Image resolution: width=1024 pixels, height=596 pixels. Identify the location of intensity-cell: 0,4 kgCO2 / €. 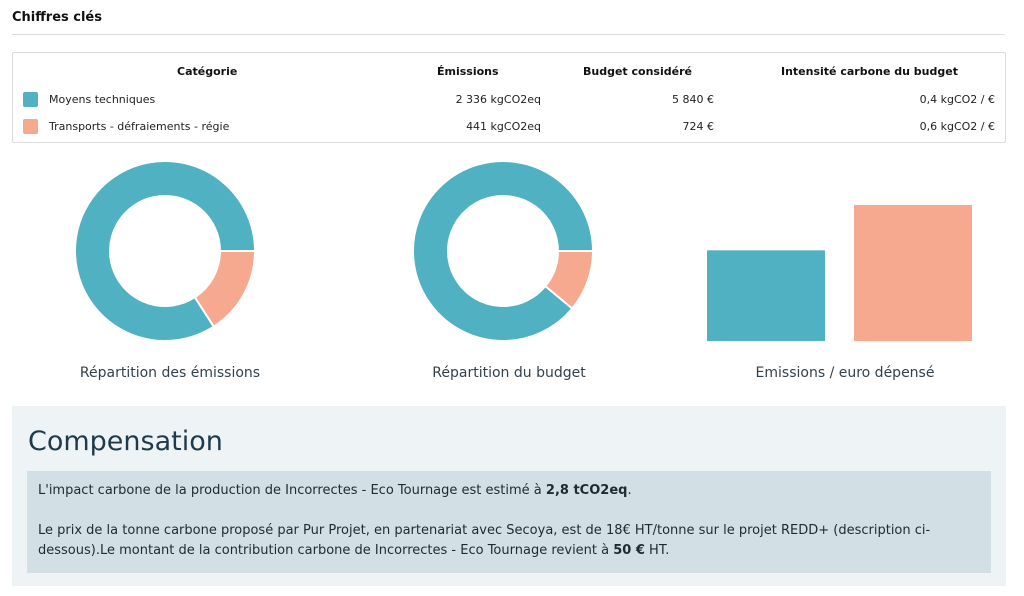
(957, 99).